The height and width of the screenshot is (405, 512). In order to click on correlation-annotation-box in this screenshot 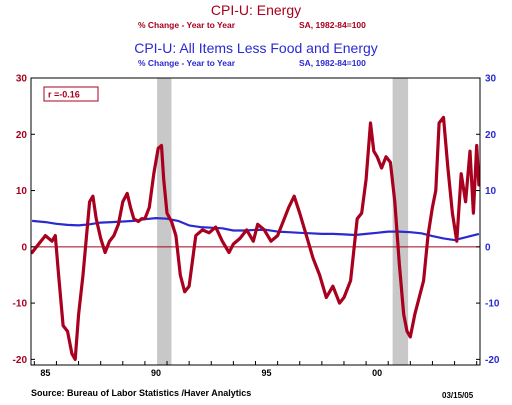, I will do `click(71, 94)`.